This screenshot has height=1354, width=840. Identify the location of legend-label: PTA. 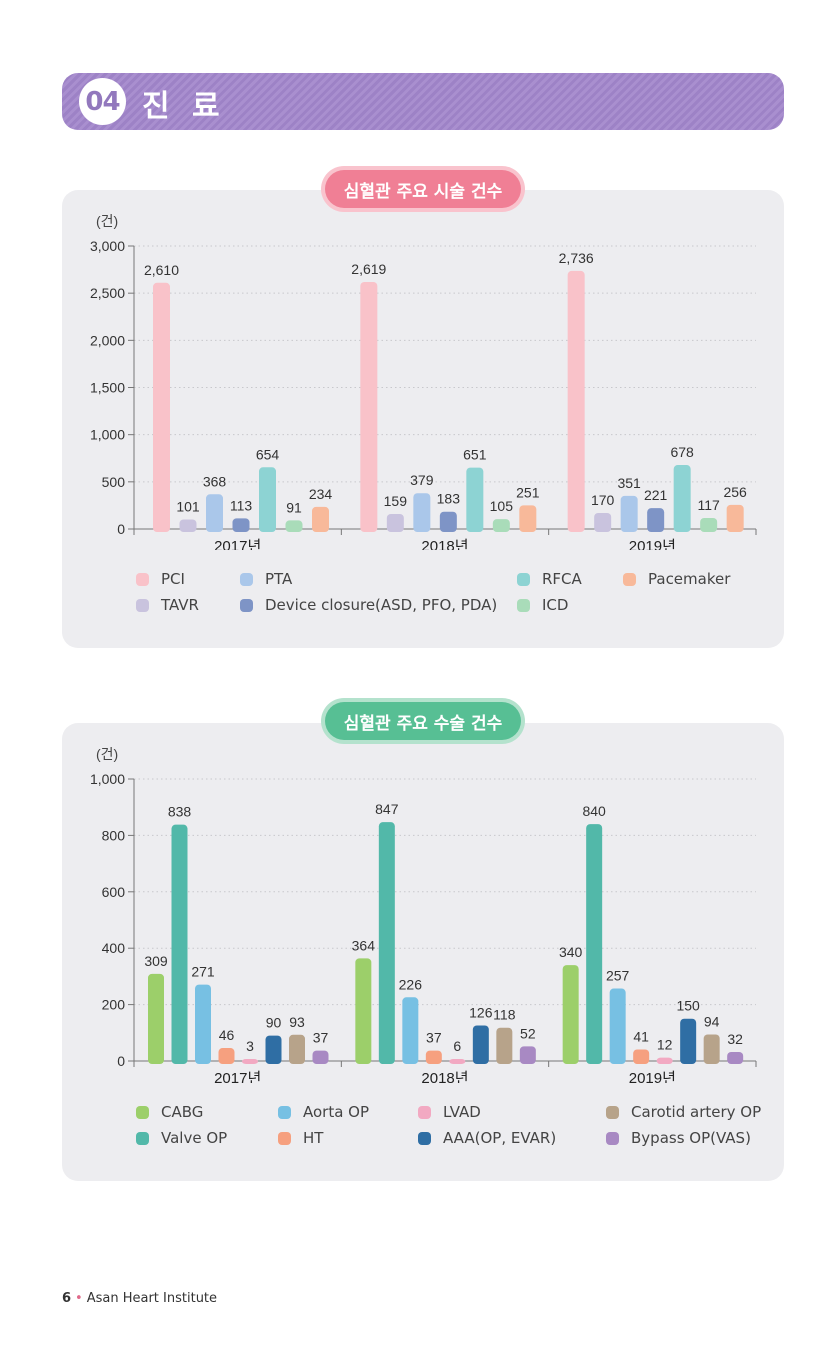
(279, 579).